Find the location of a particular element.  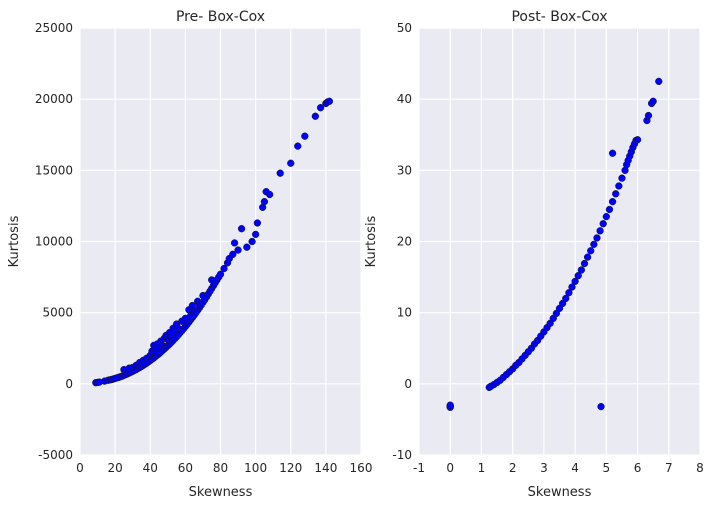

x-tick-label: 1 is located at coordinates (482, 468).